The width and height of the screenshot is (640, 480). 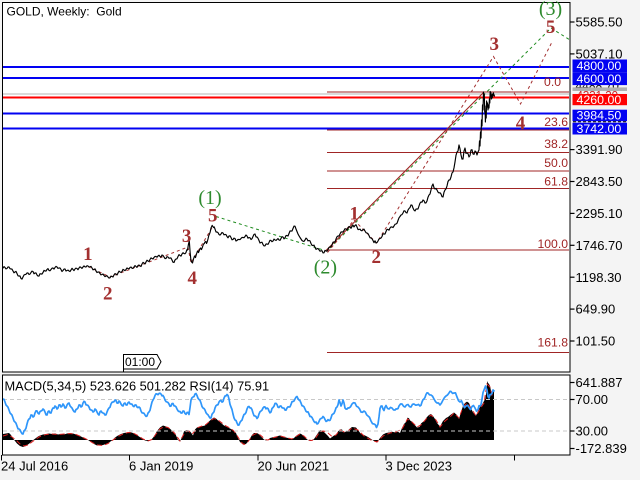 What do you see at coordinates (556, 144) in the screenshot?
I see `svg-text: 38.2` at bounding box center [556, 144].